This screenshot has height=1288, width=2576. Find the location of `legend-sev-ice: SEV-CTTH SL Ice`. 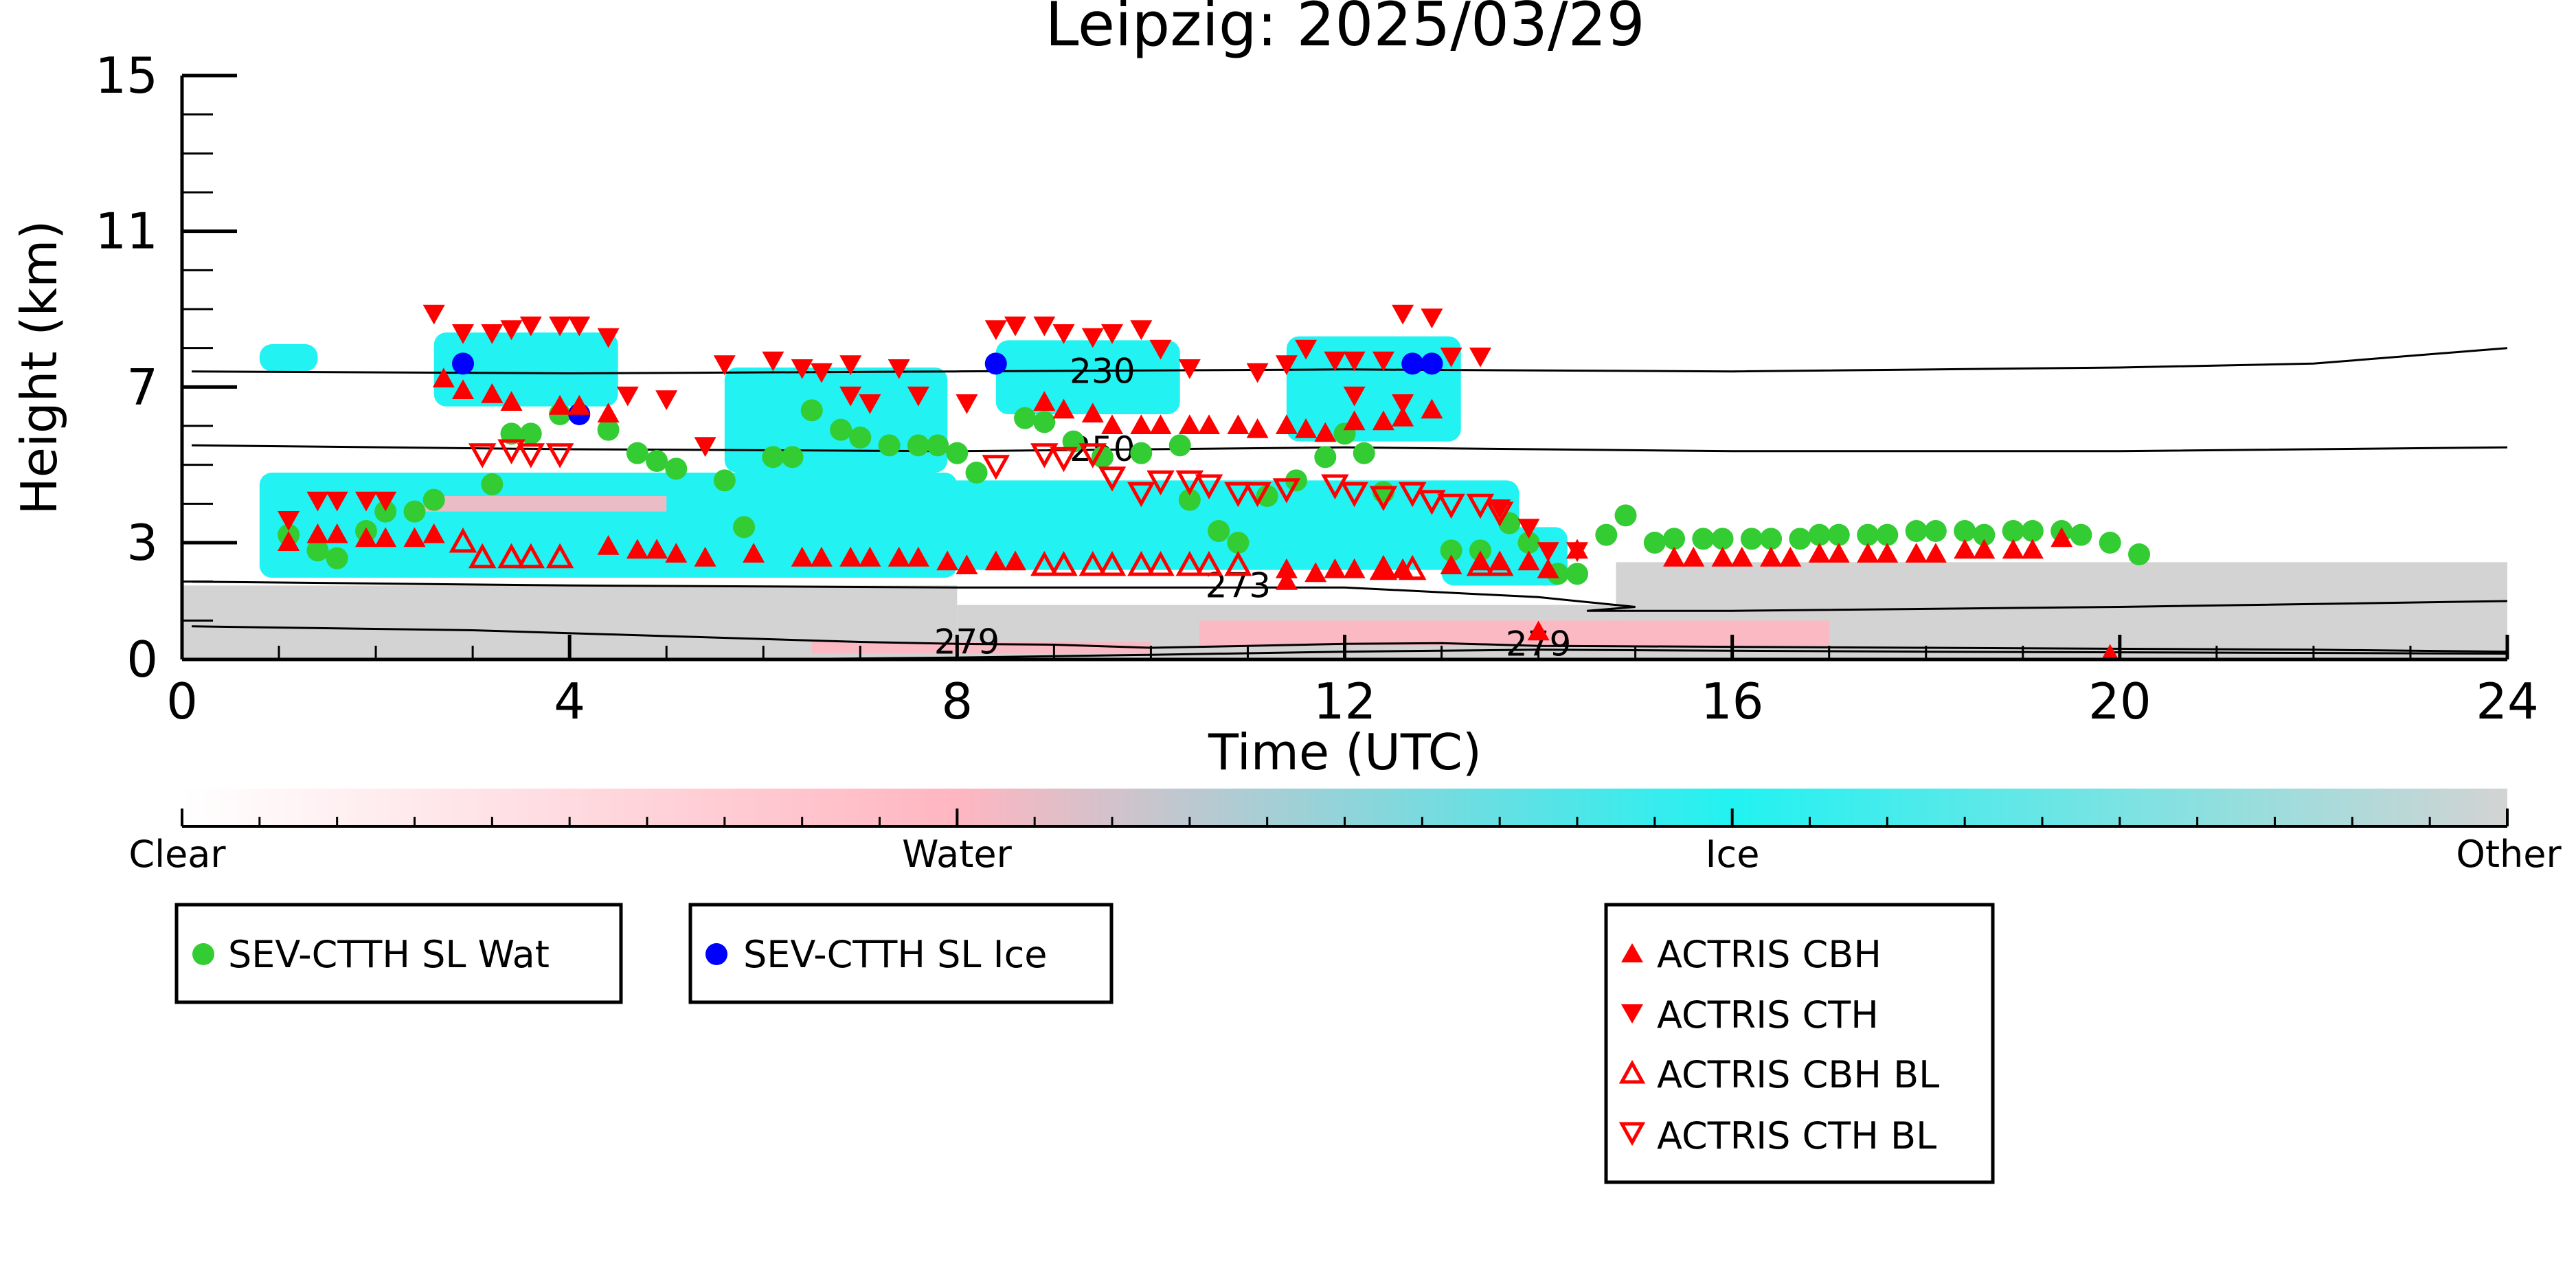

legend-sev-ice: SEV-CTTH SL Ice is located at coordinates (901, 953).